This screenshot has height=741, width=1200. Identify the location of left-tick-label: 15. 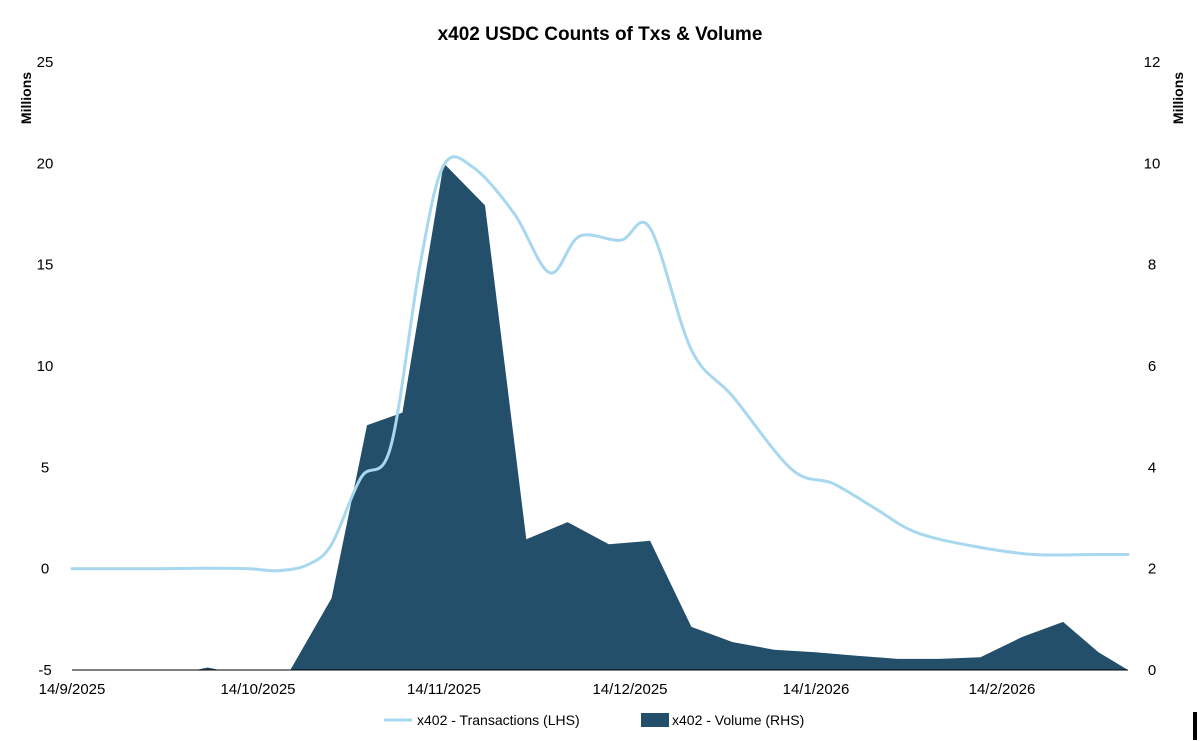
(45, 265).